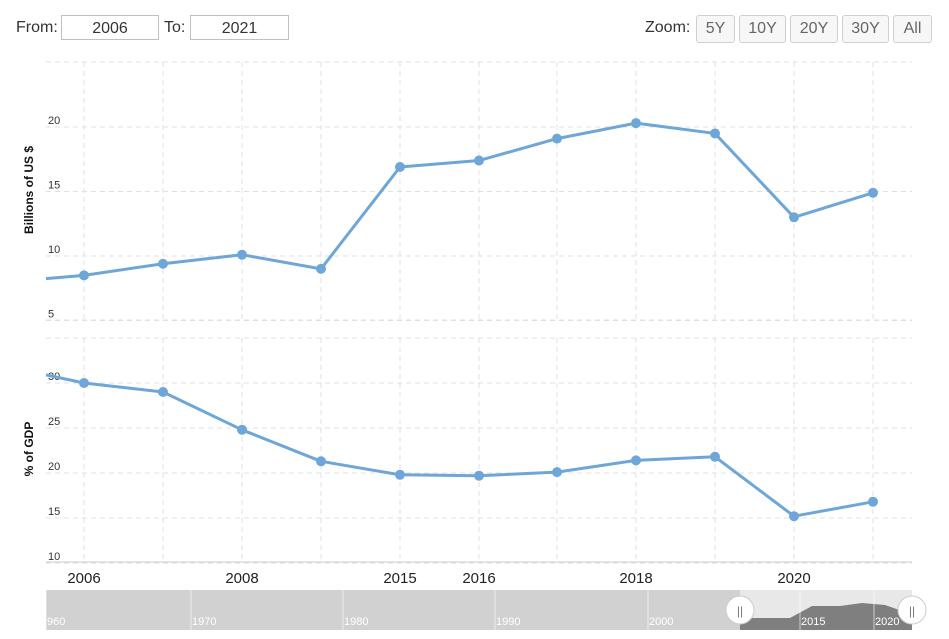  I want to click on bottom-y-axis-label: % of GDP, so click(29, 449).